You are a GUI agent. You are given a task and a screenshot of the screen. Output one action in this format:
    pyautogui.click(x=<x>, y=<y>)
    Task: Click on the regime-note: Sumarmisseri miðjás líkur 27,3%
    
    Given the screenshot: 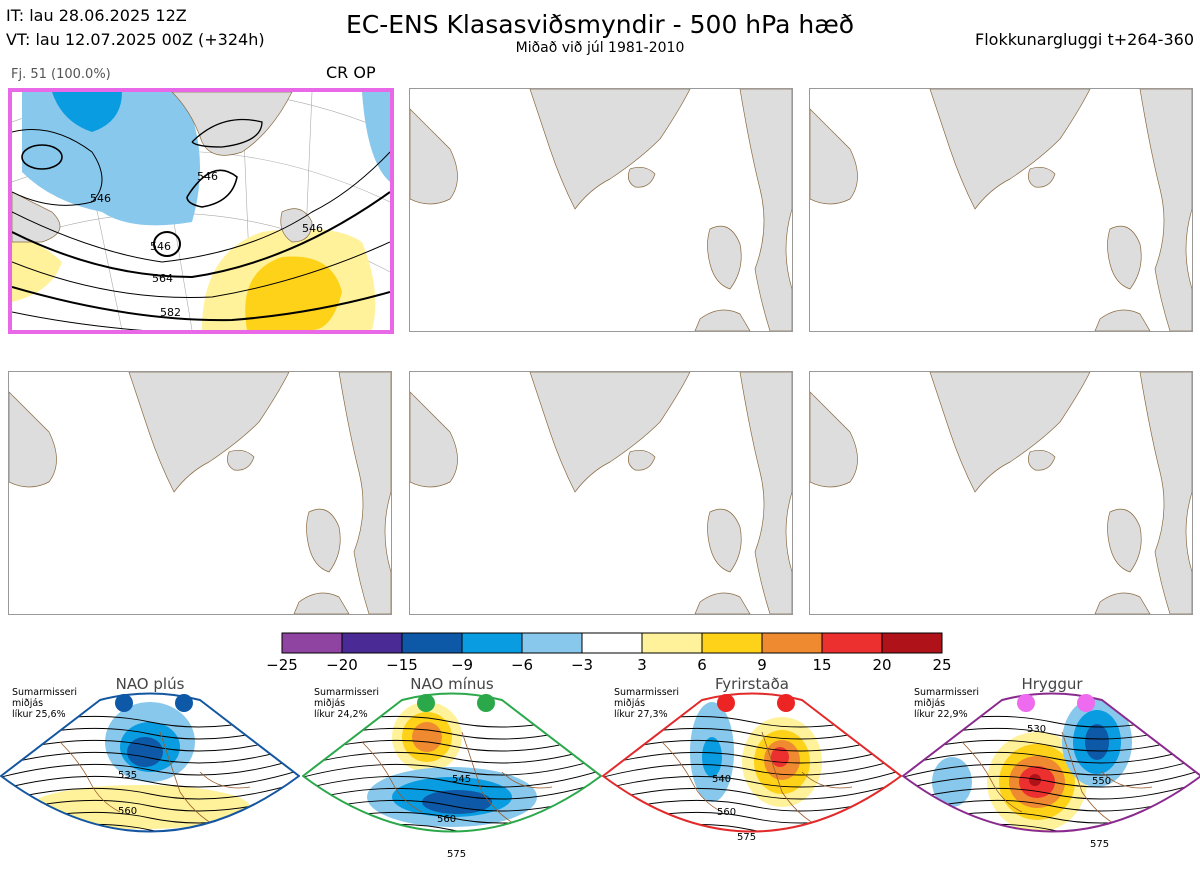 What is the action you would take?
    pyautogui.click(x=647, y=703)
    